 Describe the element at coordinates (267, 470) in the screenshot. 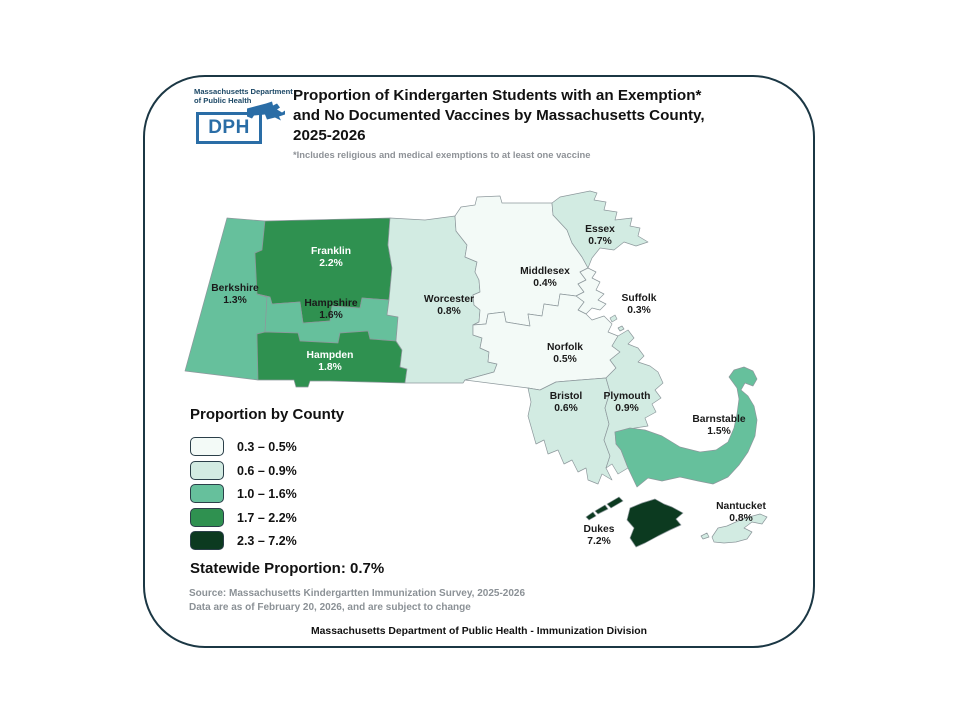

I see `legend-range-2: 0.6 – 0.9%` at that location.